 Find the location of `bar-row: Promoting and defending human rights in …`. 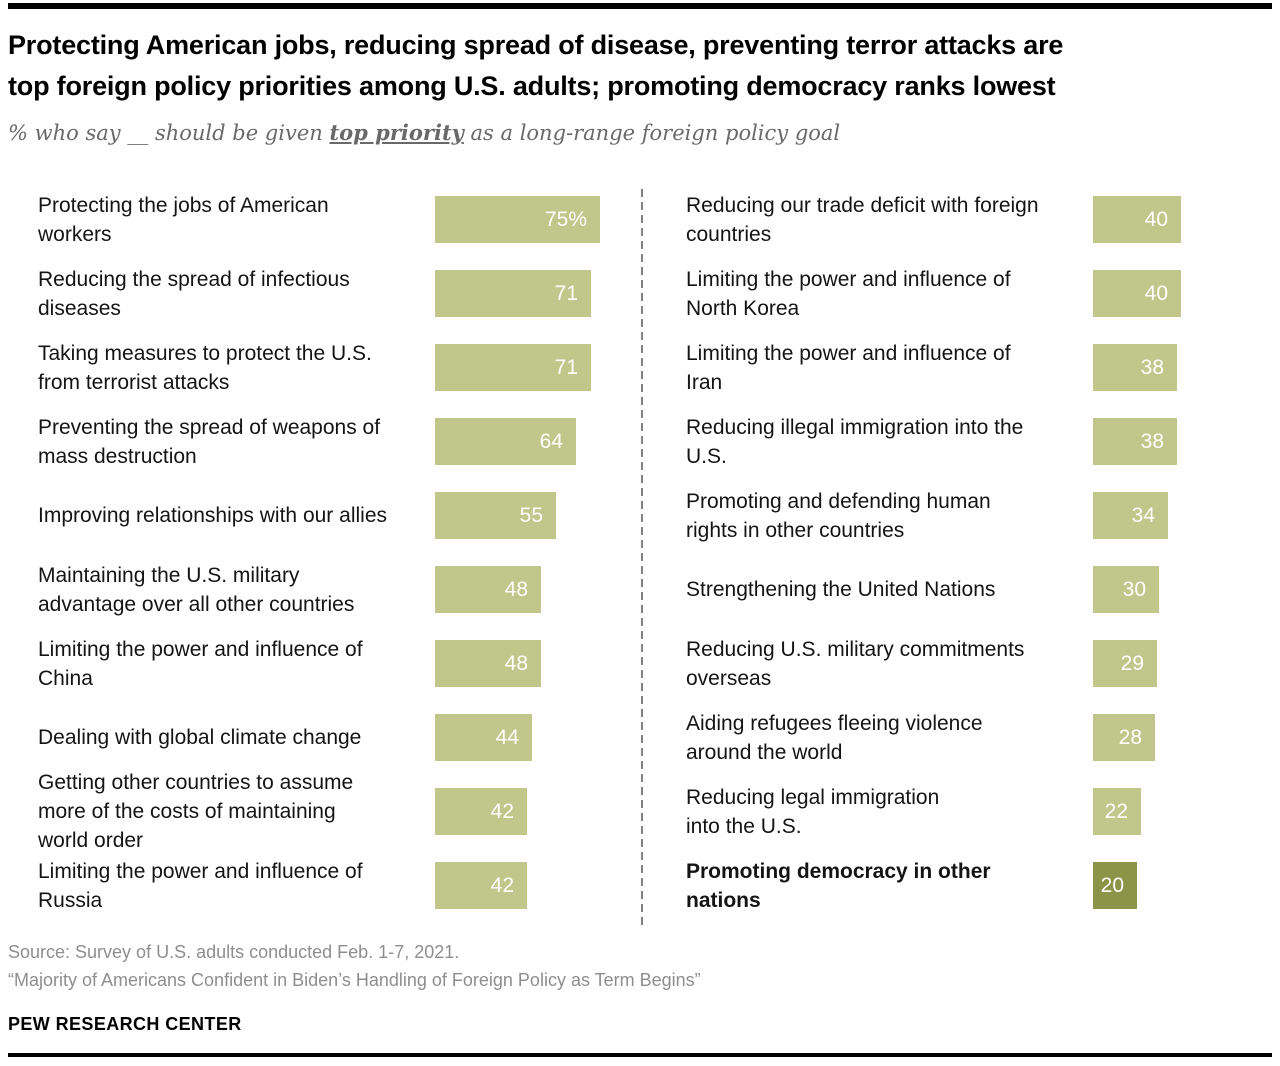

bar-row: Promoting and defending human rights in … is located at coordinates (975, 516).